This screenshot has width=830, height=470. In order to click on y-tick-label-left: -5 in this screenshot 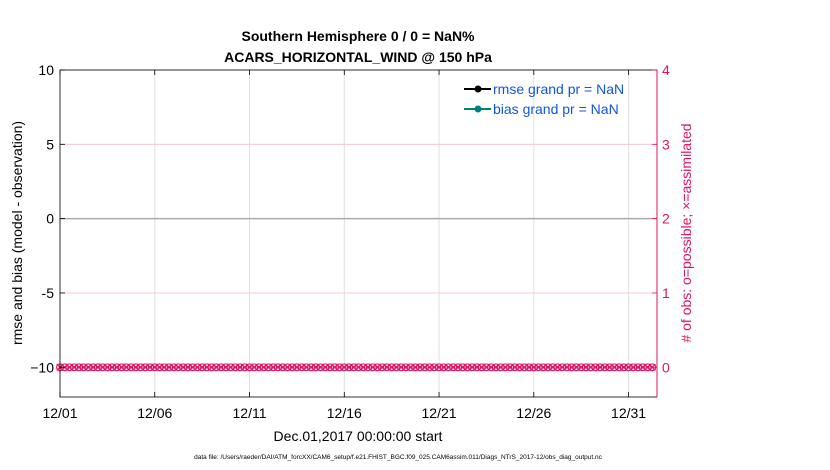, I will do `click(48, 293)`.